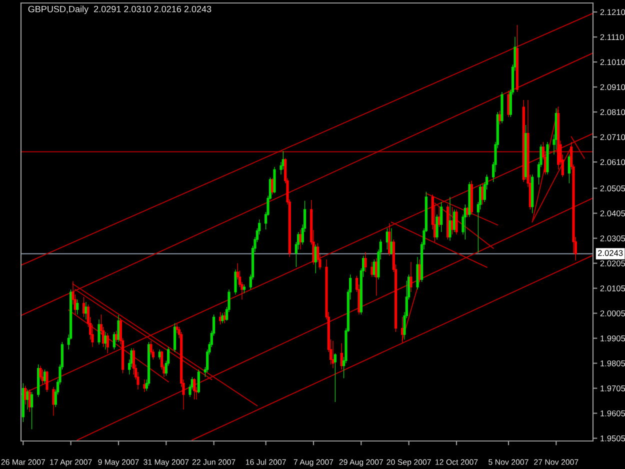 Image resolution: width=625 pixels, height=469 pixels. I want to click on y-tick-label: 2.0205, so click(612, 263).